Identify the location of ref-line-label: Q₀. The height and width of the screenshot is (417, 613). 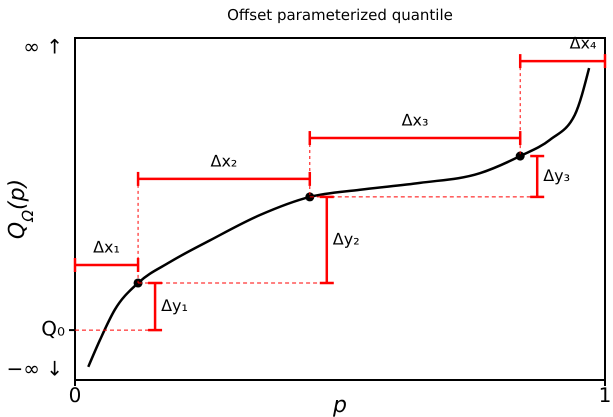
(53, 328).